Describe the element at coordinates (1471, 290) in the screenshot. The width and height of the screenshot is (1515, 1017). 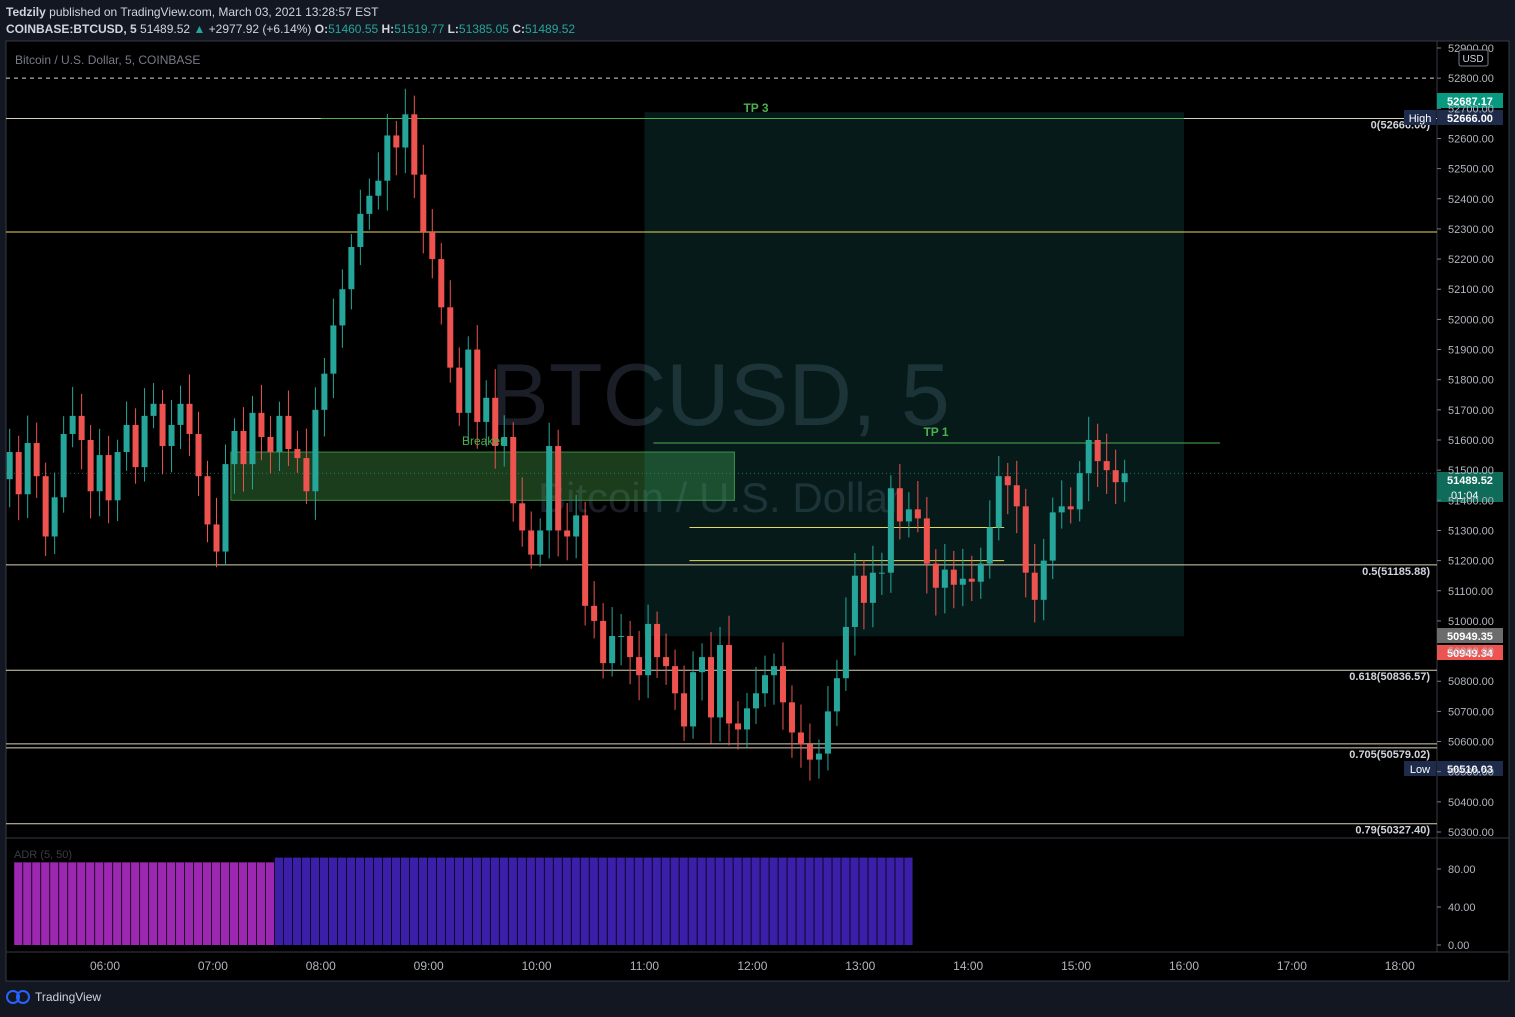
I see `price-tick-label: 52100.00` at that location.